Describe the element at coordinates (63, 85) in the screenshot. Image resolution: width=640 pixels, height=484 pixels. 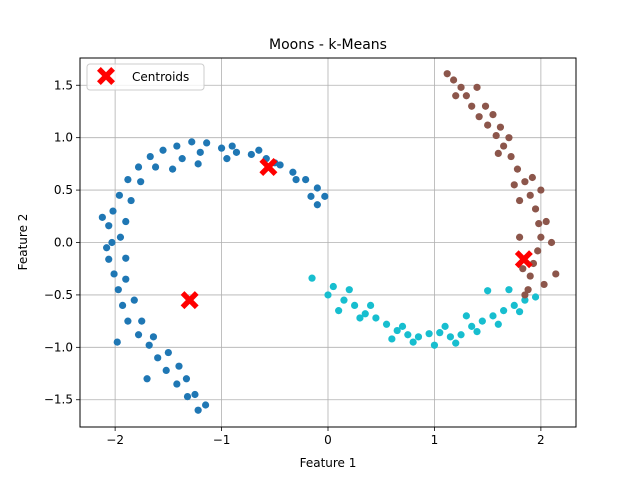
I see `y-tick-label: 1.5` at that location.